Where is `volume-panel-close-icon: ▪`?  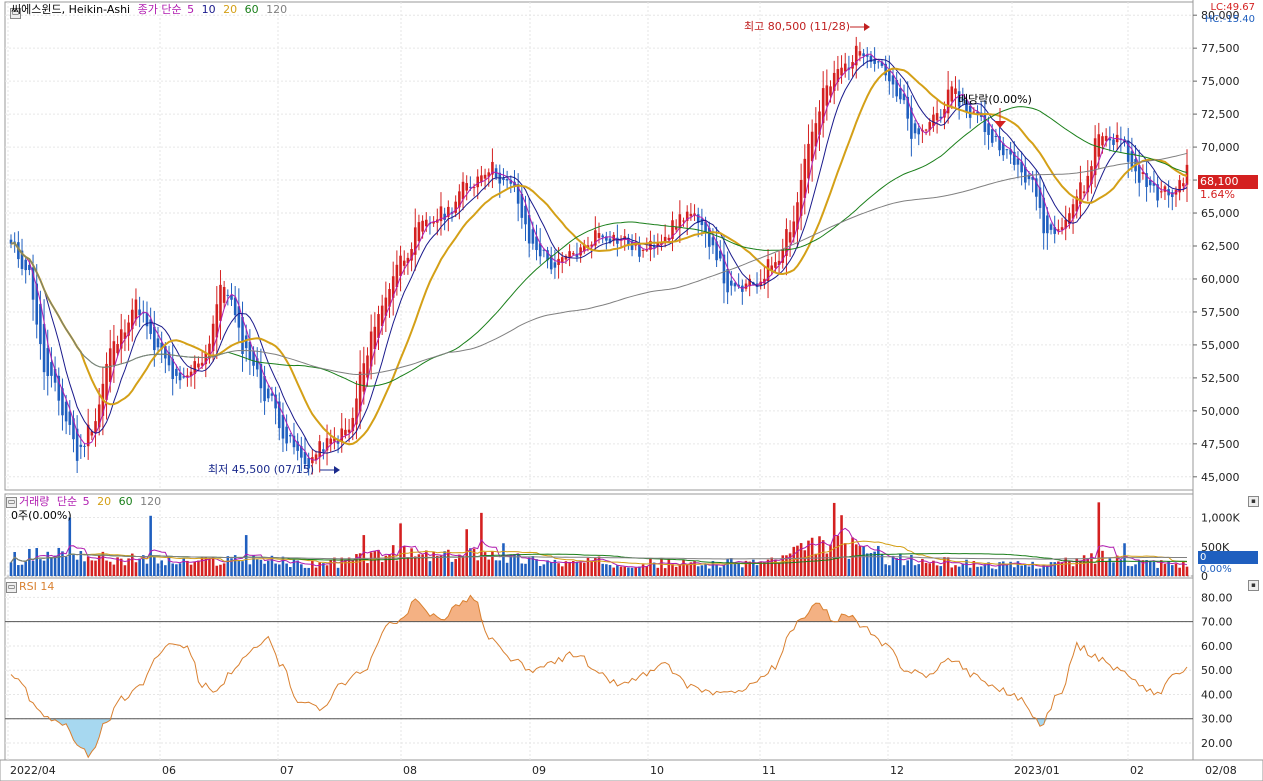 volume-panel-close-icon: ▪ is located at coordinates (1253, 501).